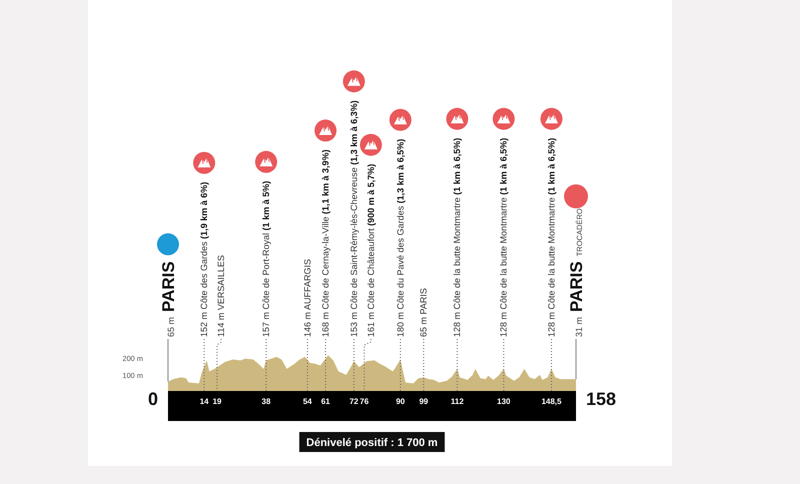  I want to click on x-tick-label: 72, so click(354, 401).